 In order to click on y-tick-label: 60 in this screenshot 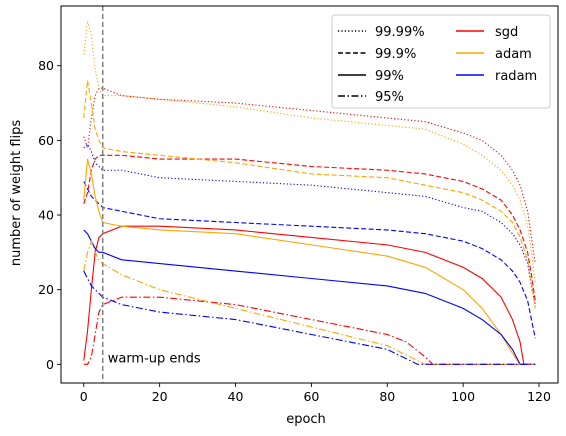, I will do `click(46, 140)`.